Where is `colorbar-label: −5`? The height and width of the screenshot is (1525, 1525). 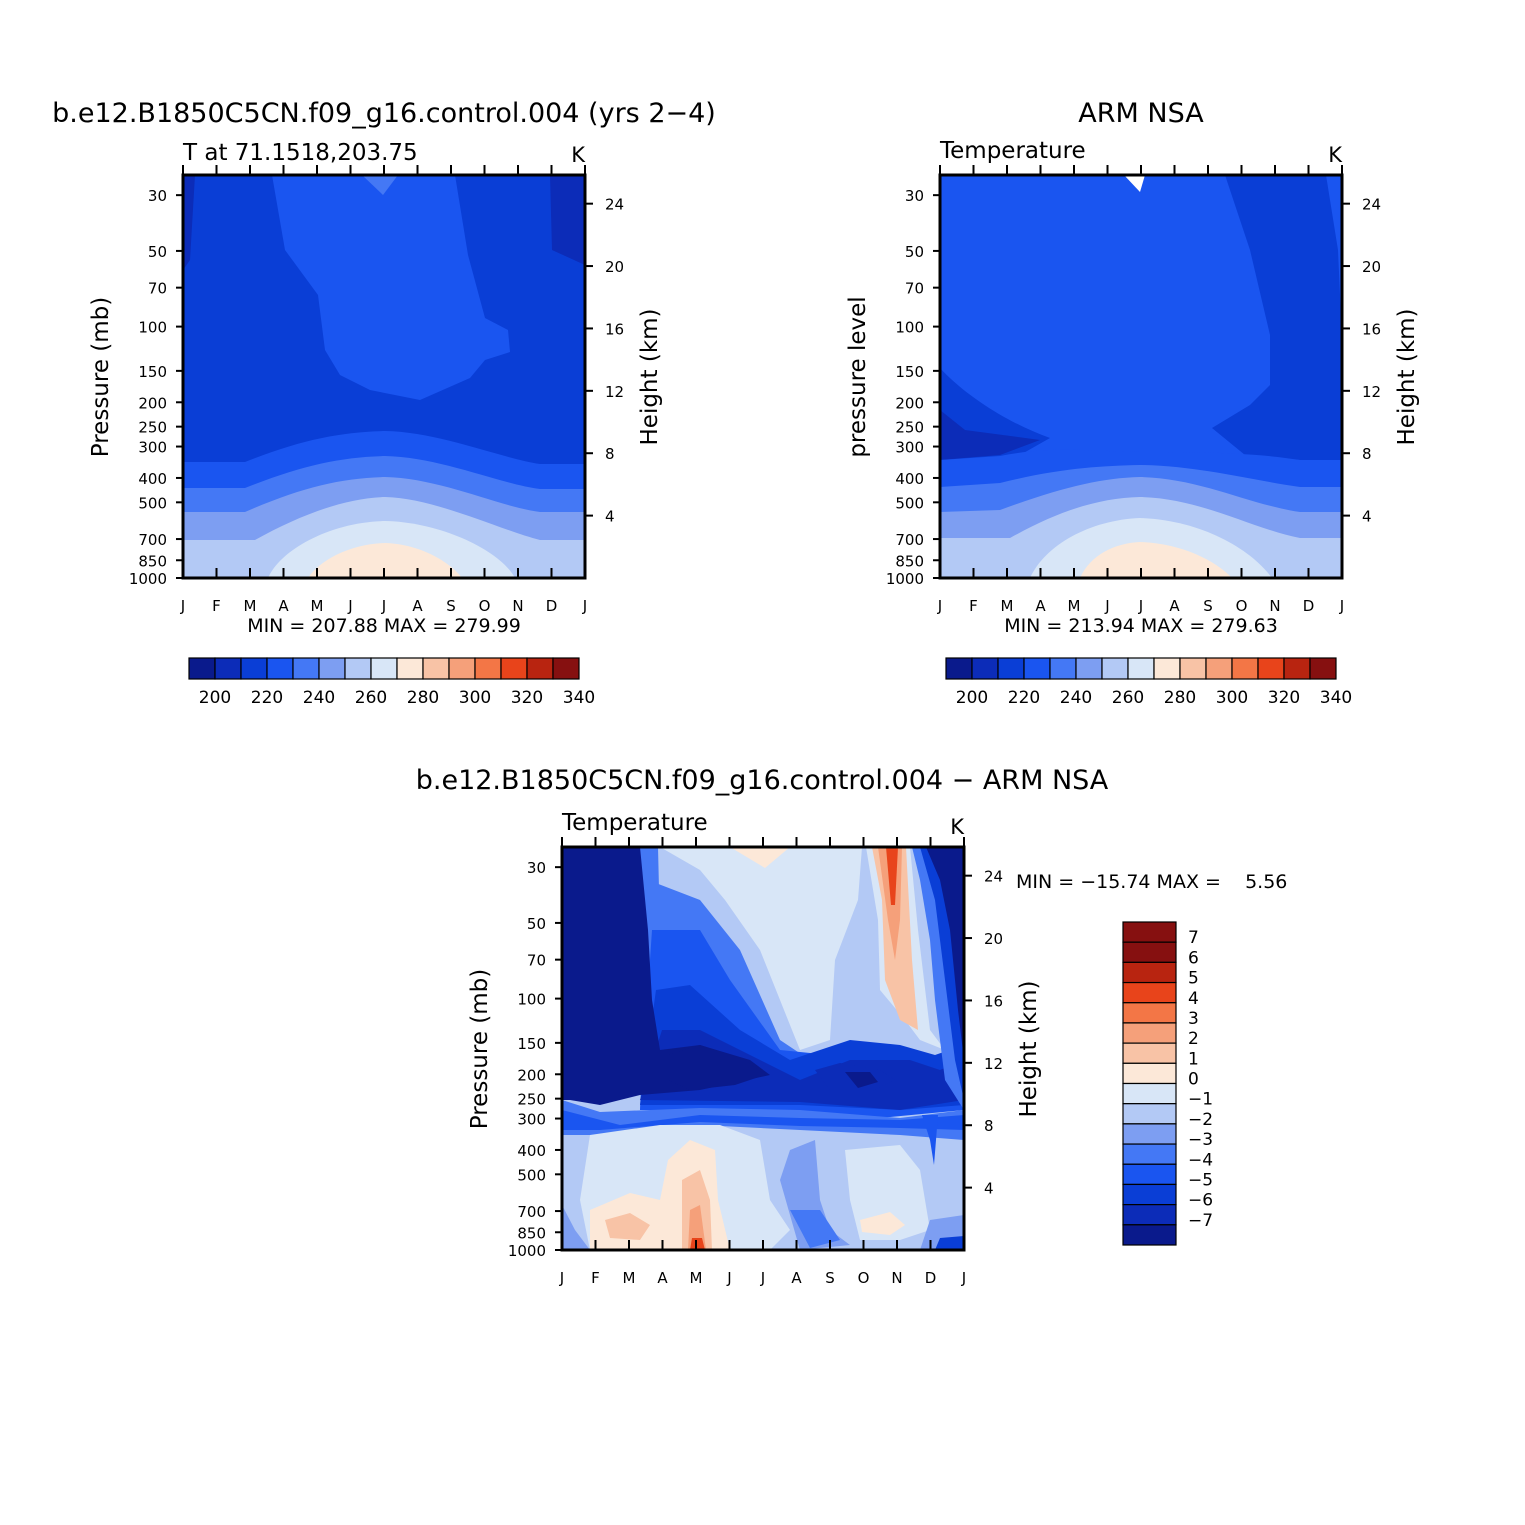 colorbar-label: −5 is located at coordinates (1200, 1180).